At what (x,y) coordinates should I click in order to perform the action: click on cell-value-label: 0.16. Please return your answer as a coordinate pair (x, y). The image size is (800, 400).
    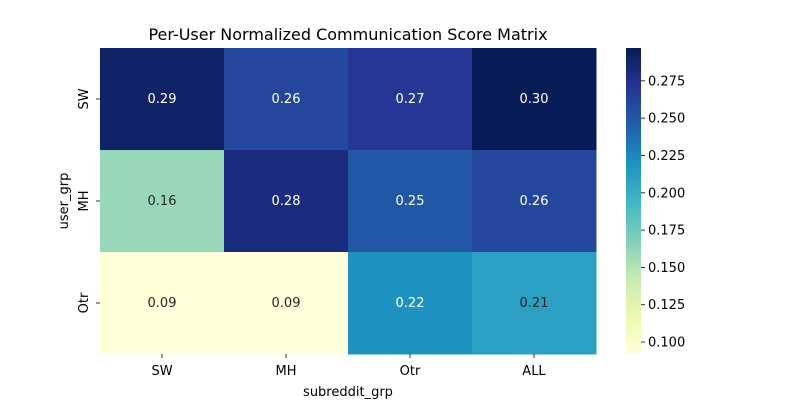
    Looking at the image, I should click on (162, 201).